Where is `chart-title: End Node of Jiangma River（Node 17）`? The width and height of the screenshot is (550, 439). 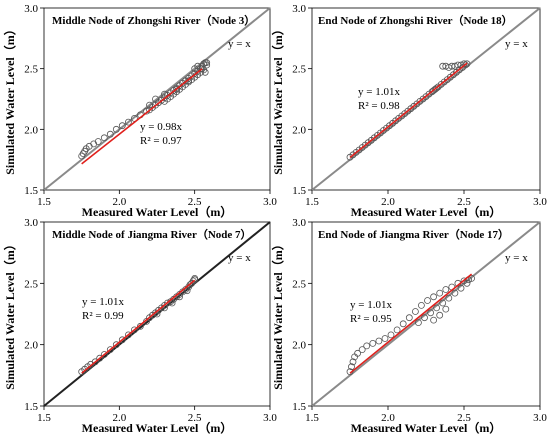
chart-title: End Node of Jiangma River（Node 17） is located at coordinates (413, 234).